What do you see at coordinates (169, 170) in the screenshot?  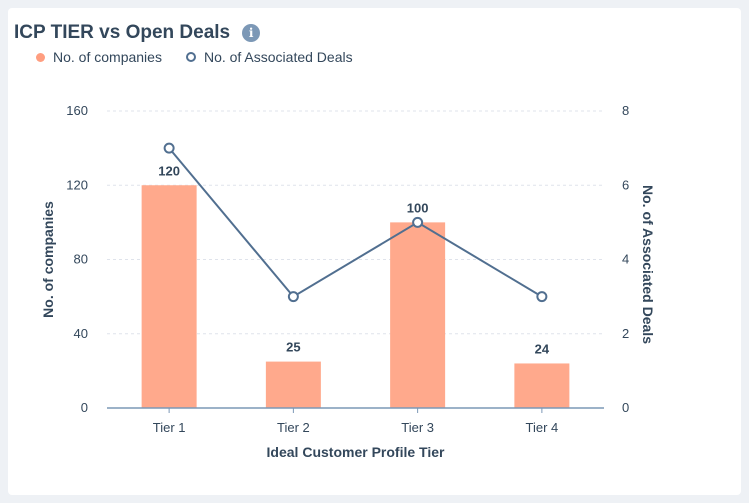 I see `bar-data-label: 120` at bounding box center [169, 170].